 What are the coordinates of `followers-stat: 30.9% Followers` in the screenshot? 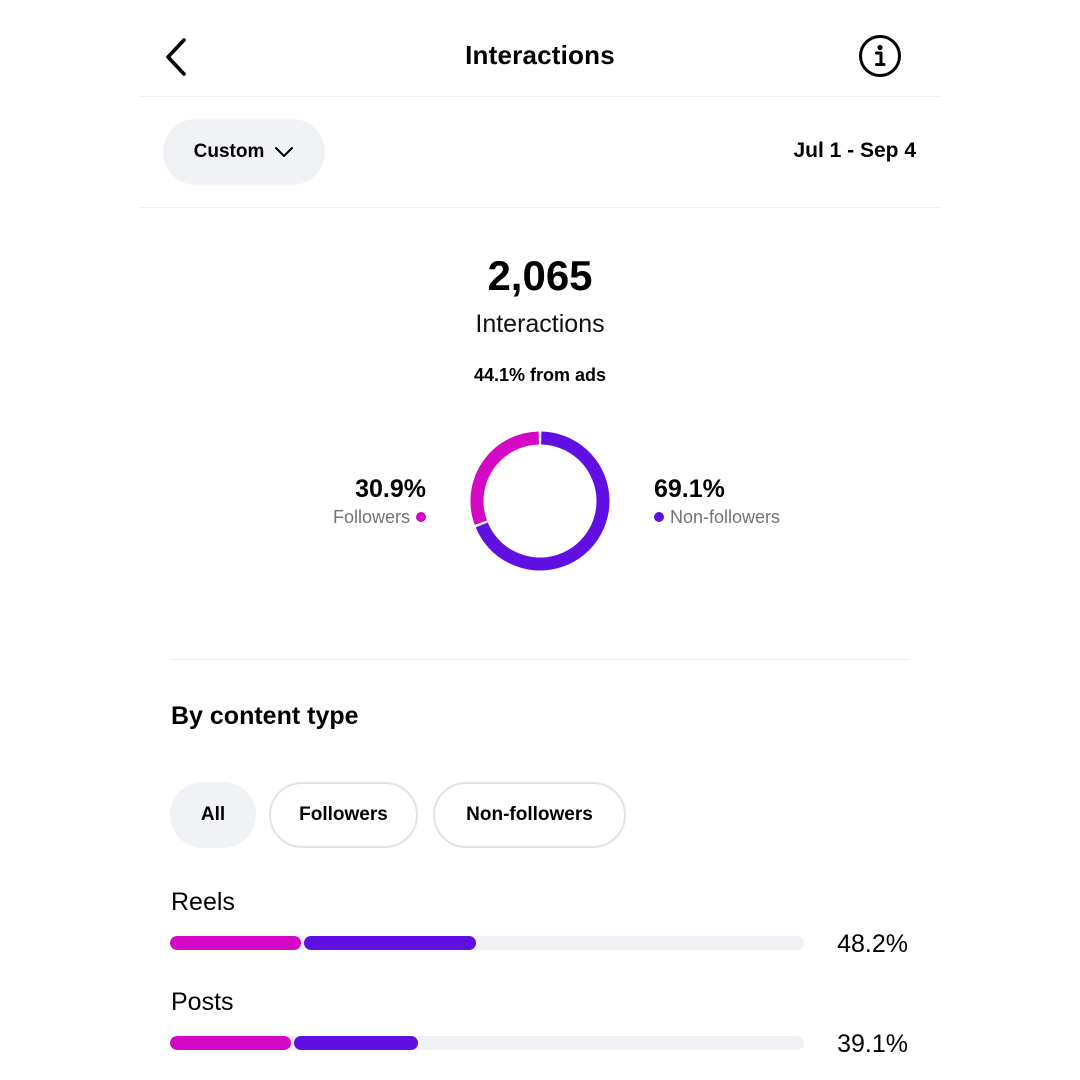 It's located at (379, 502).